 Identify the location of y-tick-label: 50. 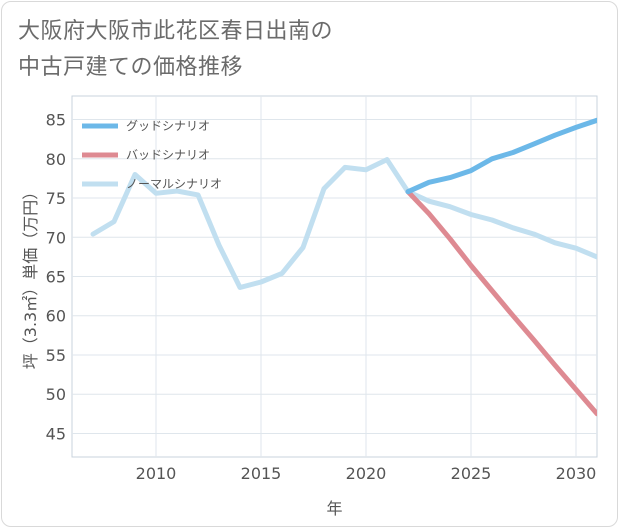
(56, 394).